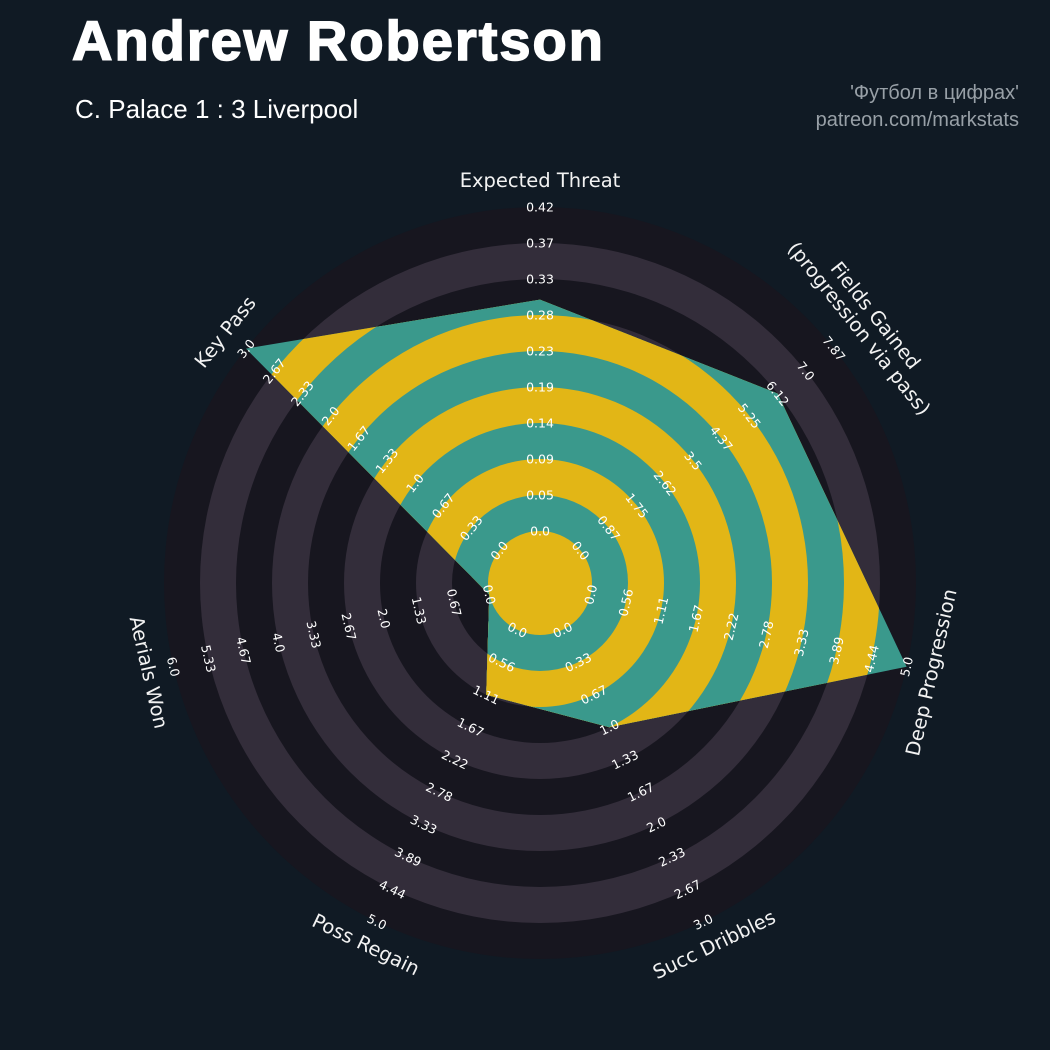 The image size is (1050, 1050). Describe the element at coordinates (173, 666) in the screenshot. I see `tick-label: 6.0` at that location.